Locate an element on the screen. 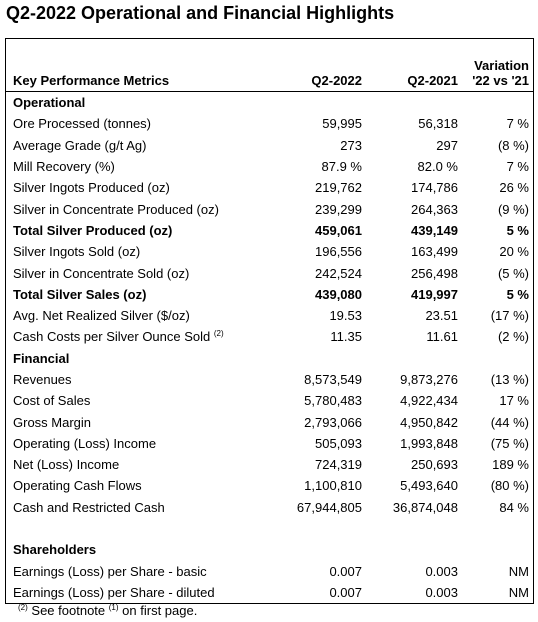 The height and width of the screenshot is (622, 538). header-cell: Q2-2022 is located at coordinates (320, 65).